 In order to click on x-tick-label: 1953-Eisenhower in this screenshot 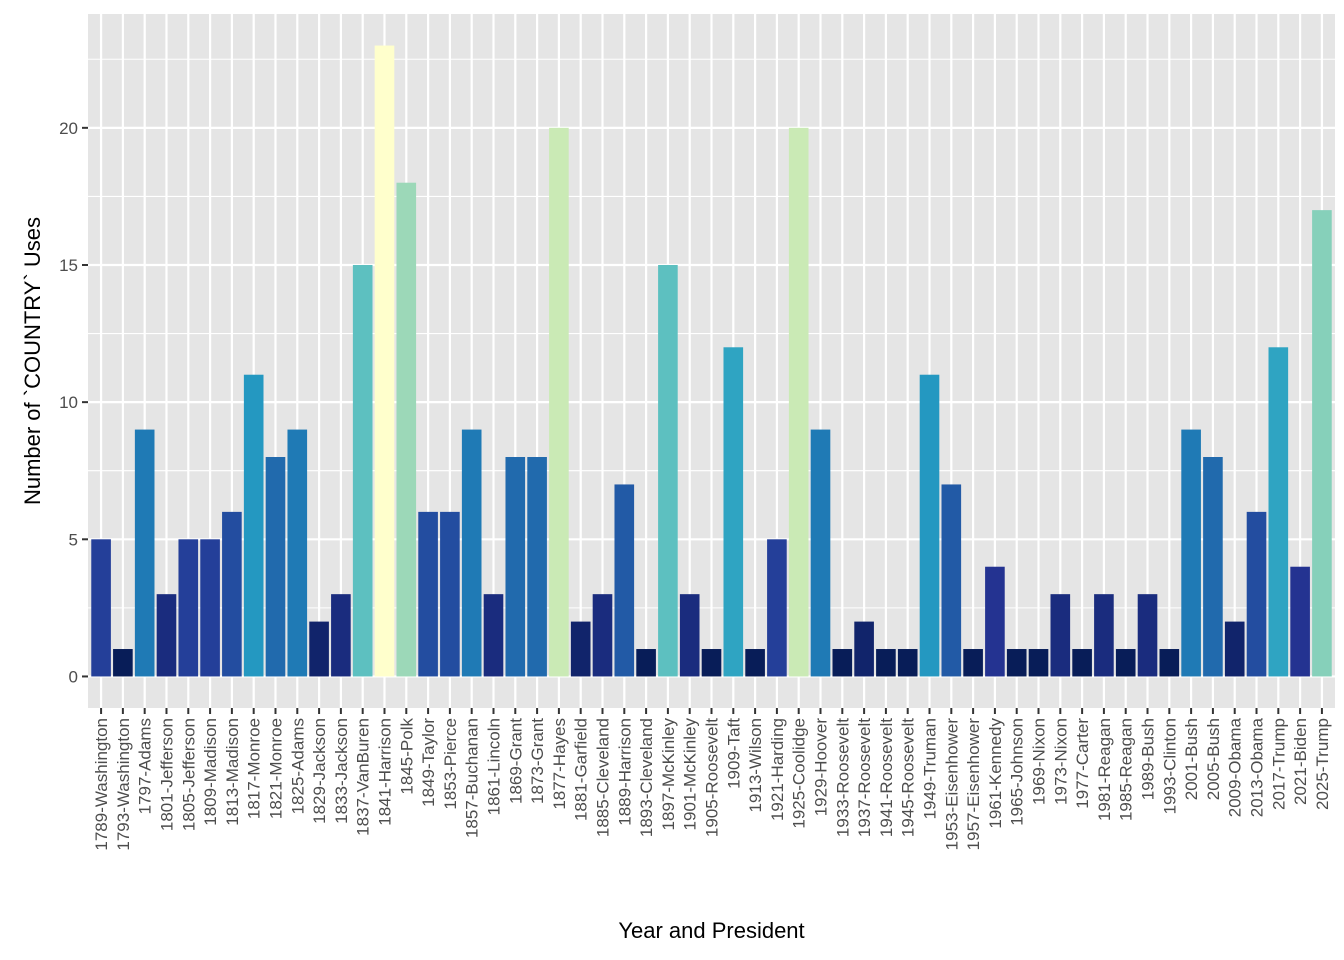, I will do `click(951, 784)`.